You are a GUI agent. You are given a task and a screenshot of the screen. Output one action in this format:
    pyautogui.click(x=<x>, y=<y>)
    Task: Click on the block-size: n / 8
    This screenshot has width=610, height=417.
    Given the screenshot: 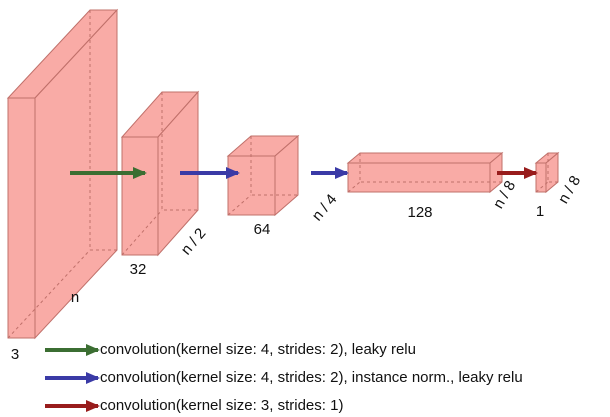 What is the action you would take?
    pyautogui.click(x=569, y=190)
    